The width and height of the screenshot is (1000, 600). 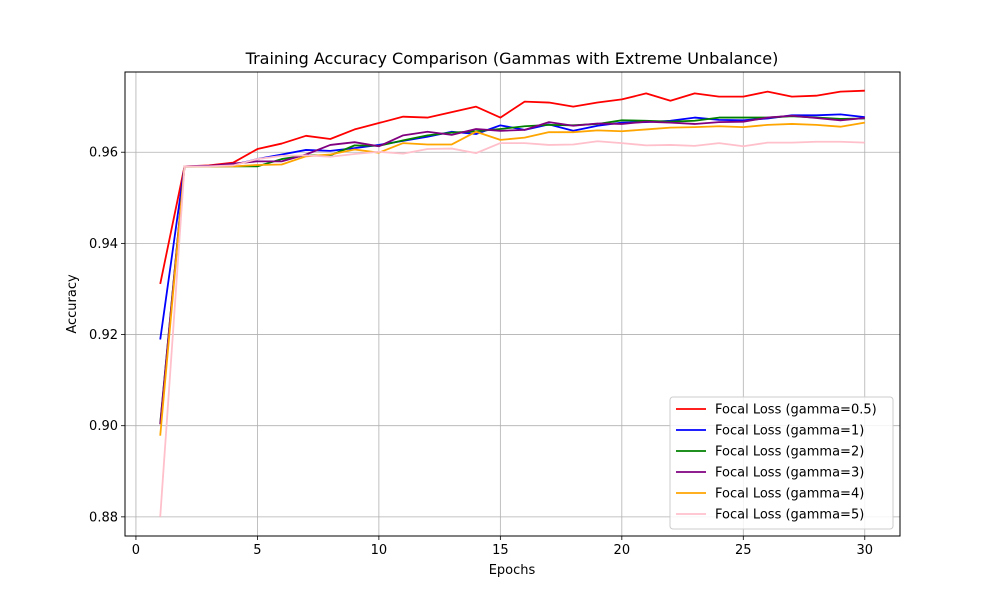 I want to click on x-tick-label: 0, so click(x=136, y=550).